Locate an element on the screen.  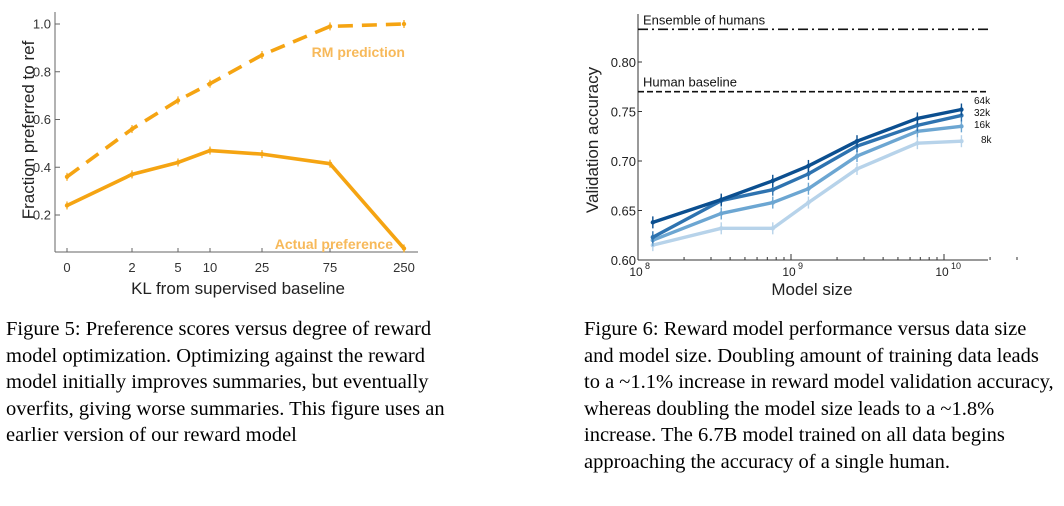
series-label-16k: 16k is located at coordinates (982, 125).